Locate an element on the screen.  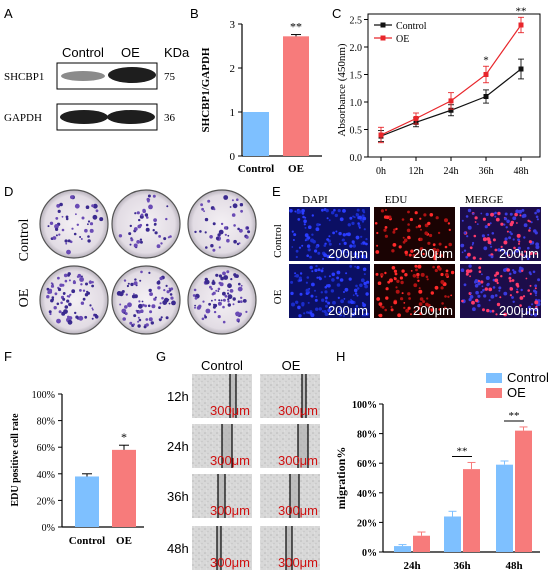
blot-band-shcbp1-oe is located at coordinates (132, 75).